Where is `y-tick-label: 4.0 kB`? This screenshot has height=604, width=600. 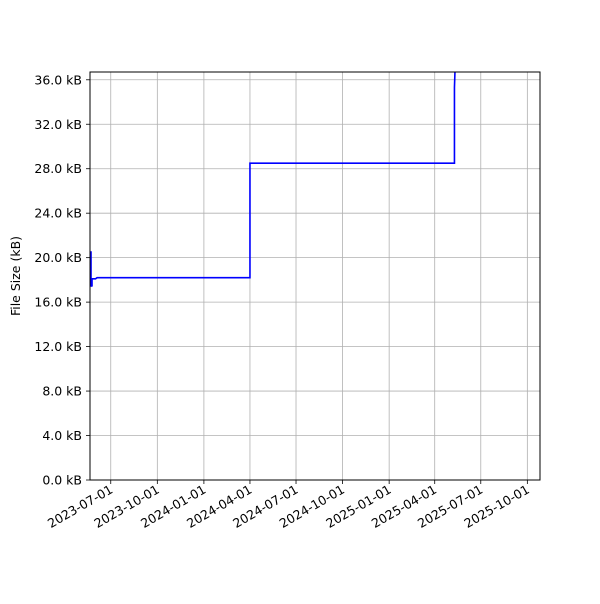 y-tick-label: 4.0 kB is located at coordinates (62, 435).